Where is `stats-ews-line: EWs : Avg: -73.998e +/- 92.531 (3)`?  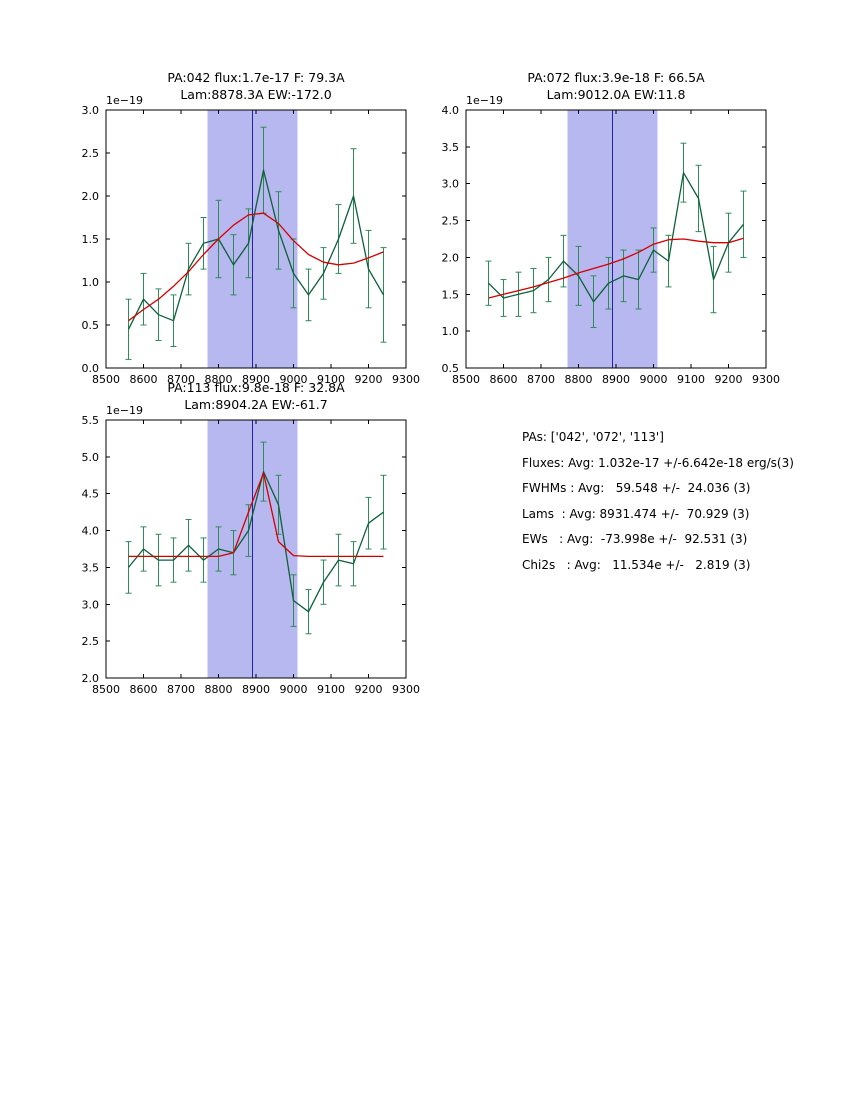
stats-ews-line: EWs : Avg: -73.998e +/- 92.531 (3) is located at coordinates (635, 539).